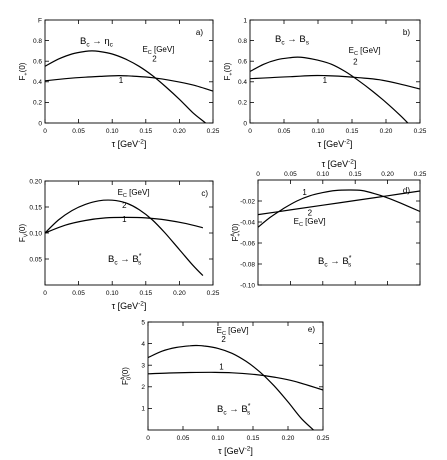 Image resolution: width=447 pixels, height=460 pixels. What do you see at coordinates (127, 376) in the screenshot?
I see `y-axis-label: FA0(0)` at bounding box center [127, 376].